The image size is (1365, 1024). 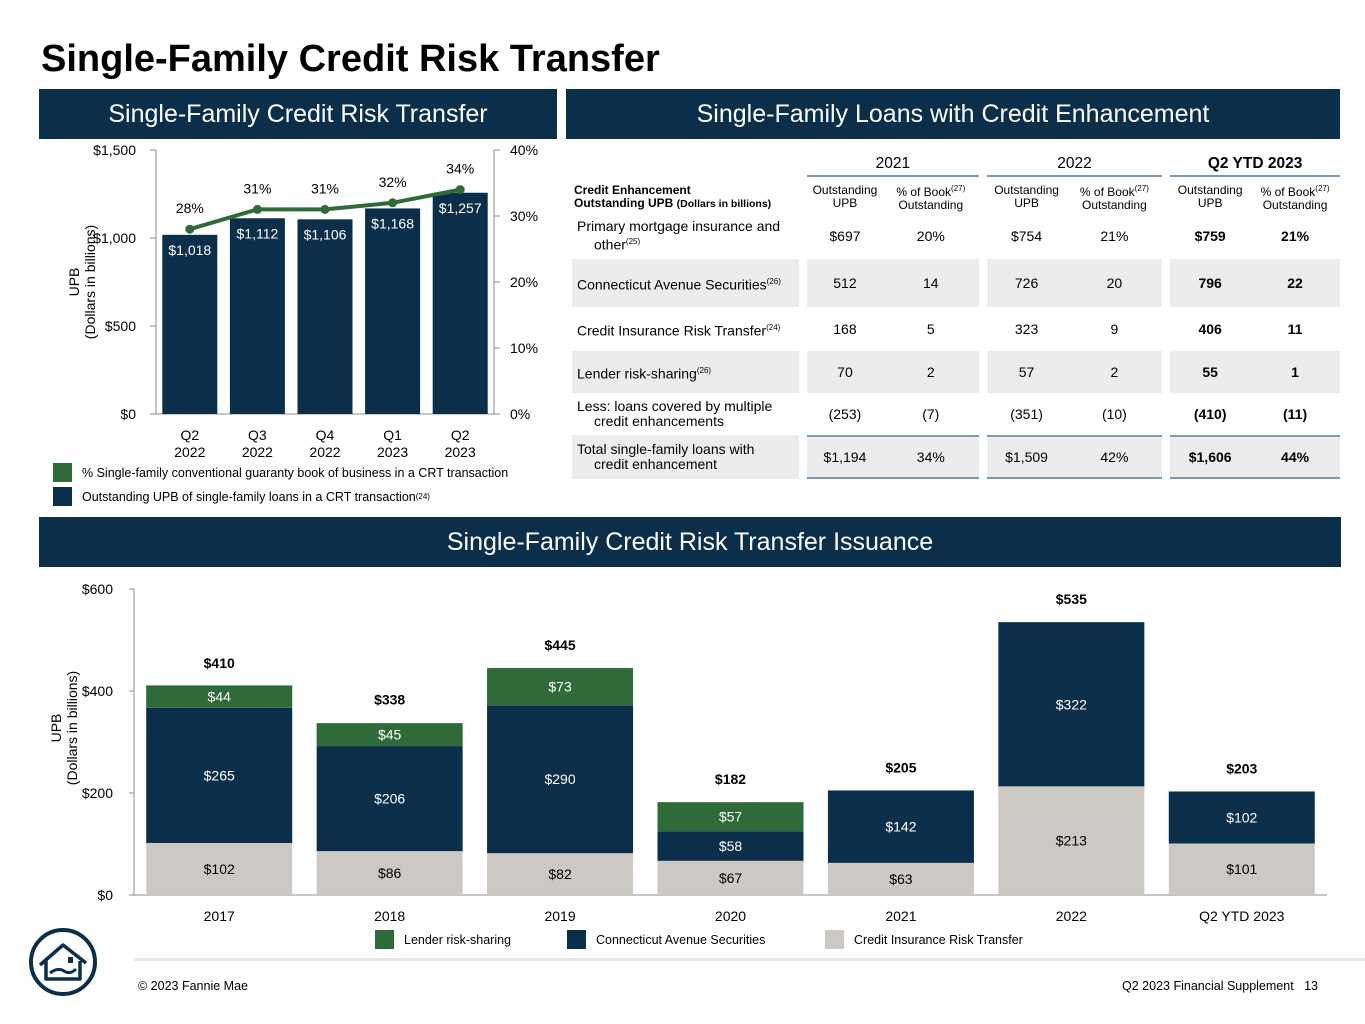 What do you see at coordinates (724, 203) in the screenshot?
I see `header-label-unit: (Dollars in billions)` at bounding box center [724, 203].